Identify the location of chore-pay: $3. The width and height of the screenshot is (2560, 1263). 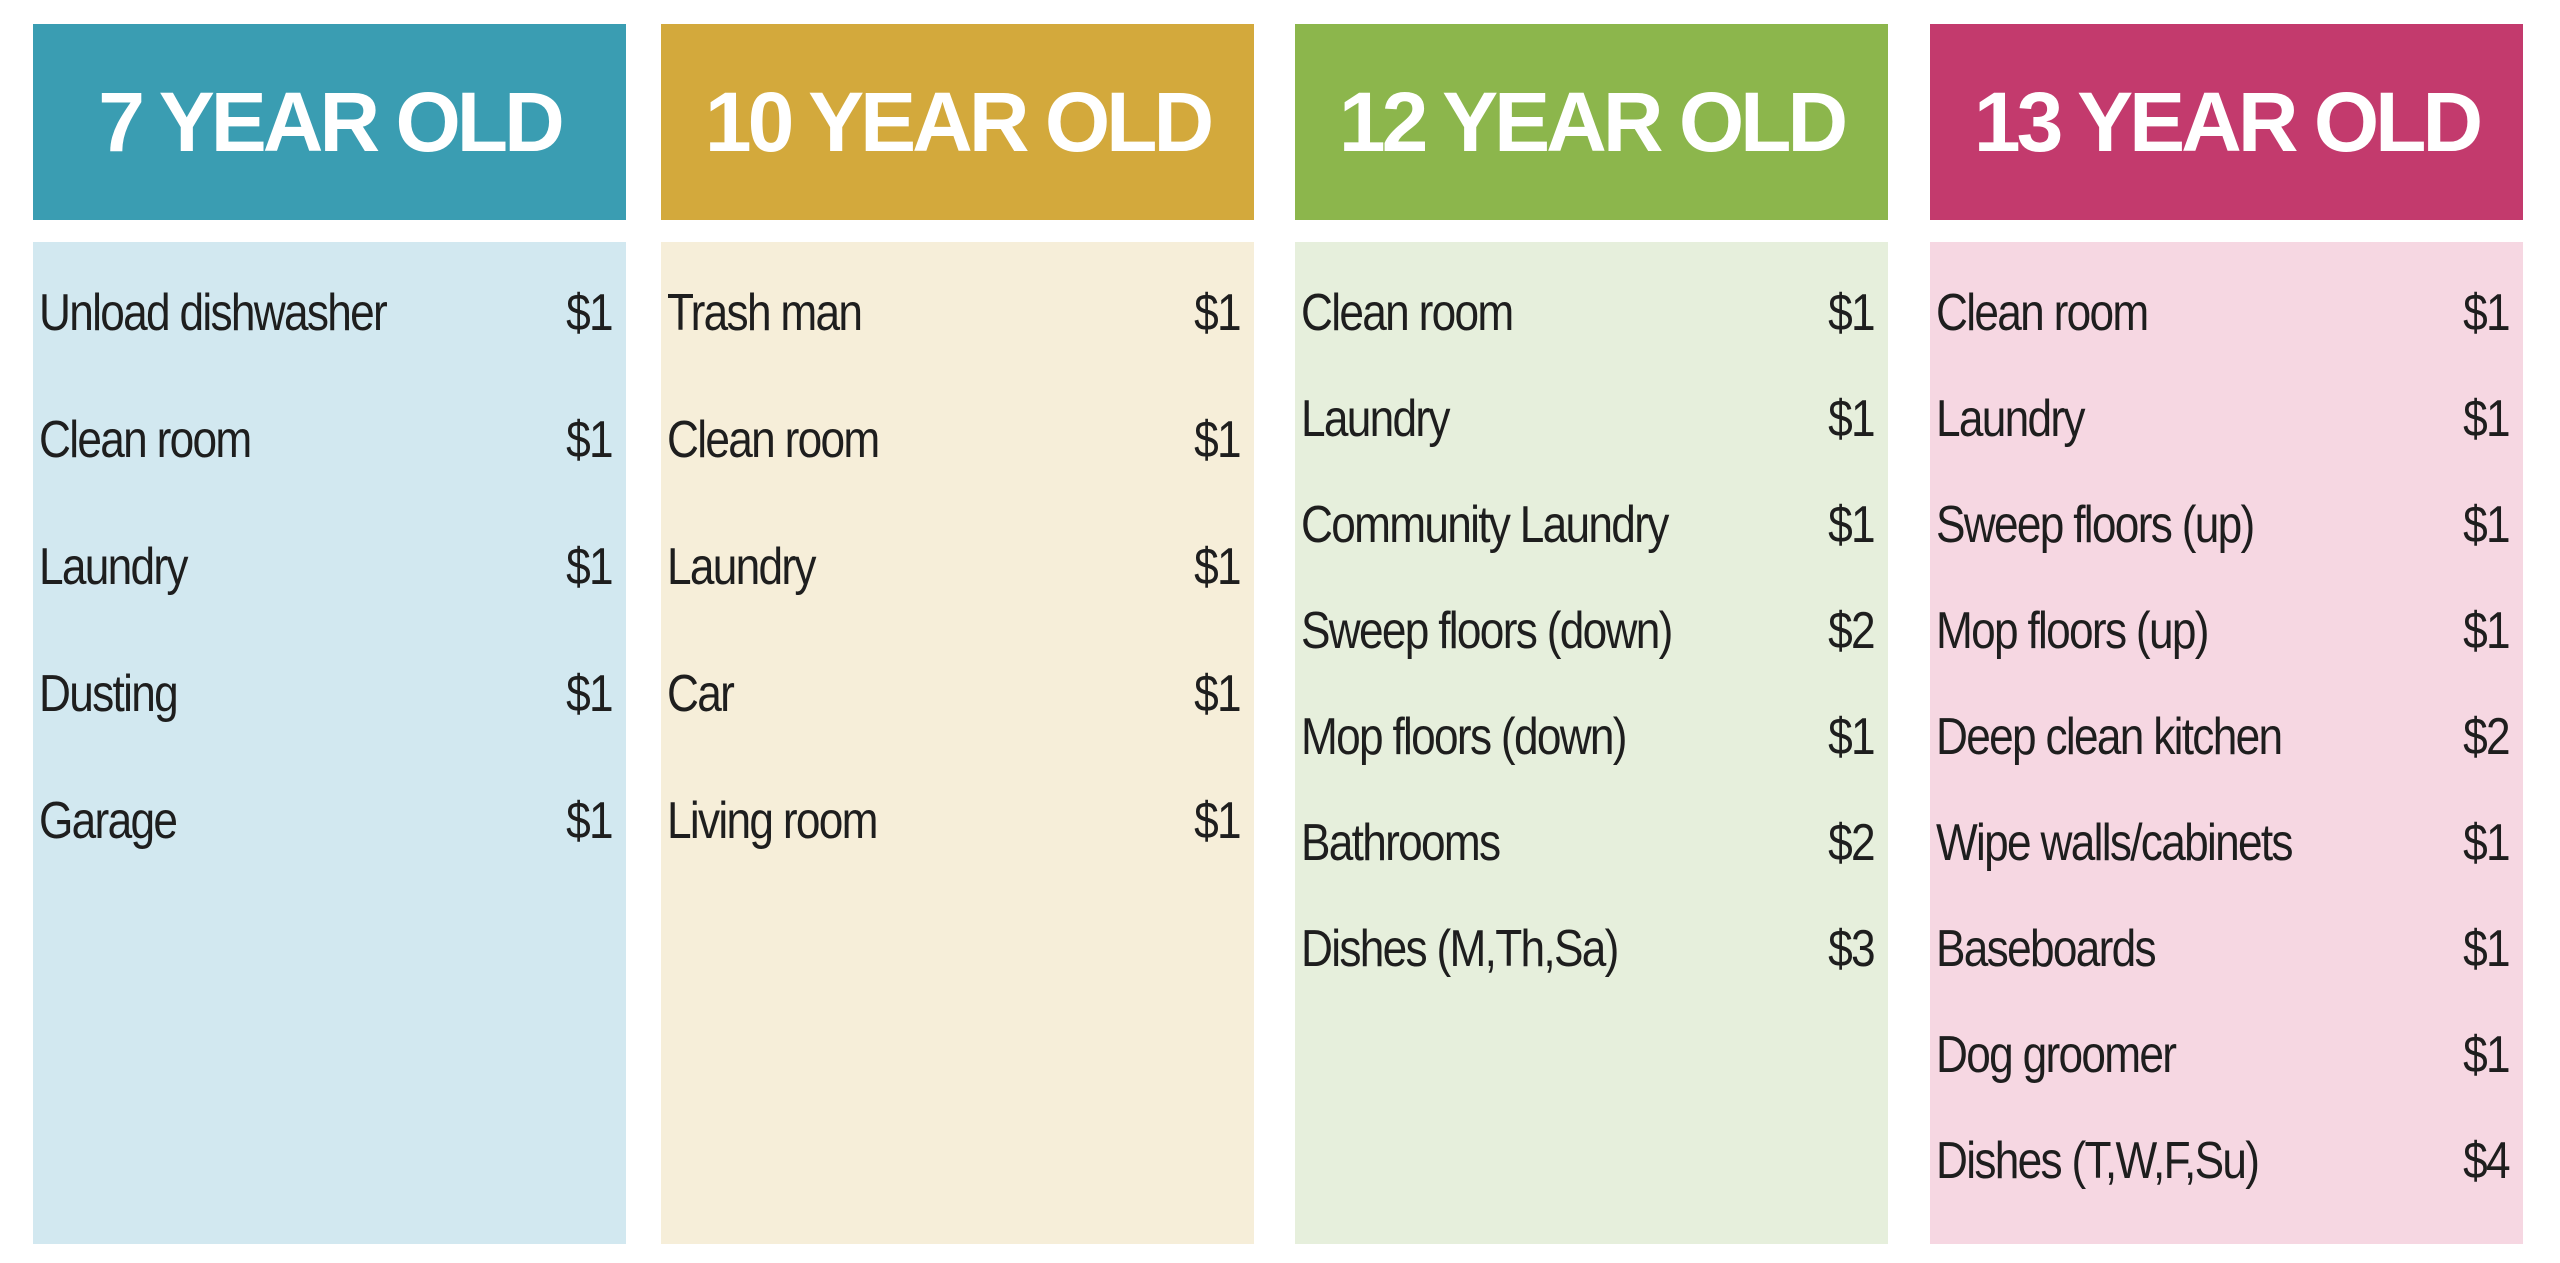
(1851, 949).